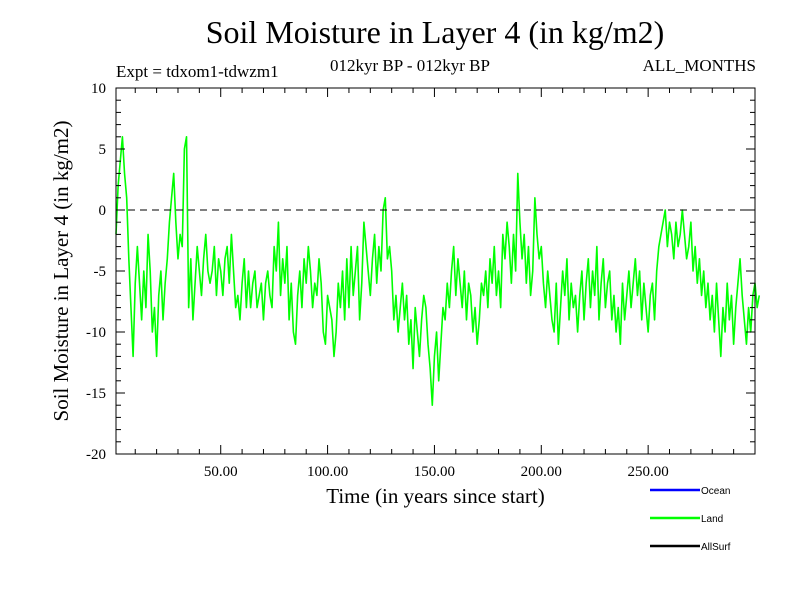 The height and width of the screenshot is (600, 800). What do you see at coordinates (690, 519) in the screenshot?
I see `legend: Ocean Land AllSurf` at bounding box center [690, 519].